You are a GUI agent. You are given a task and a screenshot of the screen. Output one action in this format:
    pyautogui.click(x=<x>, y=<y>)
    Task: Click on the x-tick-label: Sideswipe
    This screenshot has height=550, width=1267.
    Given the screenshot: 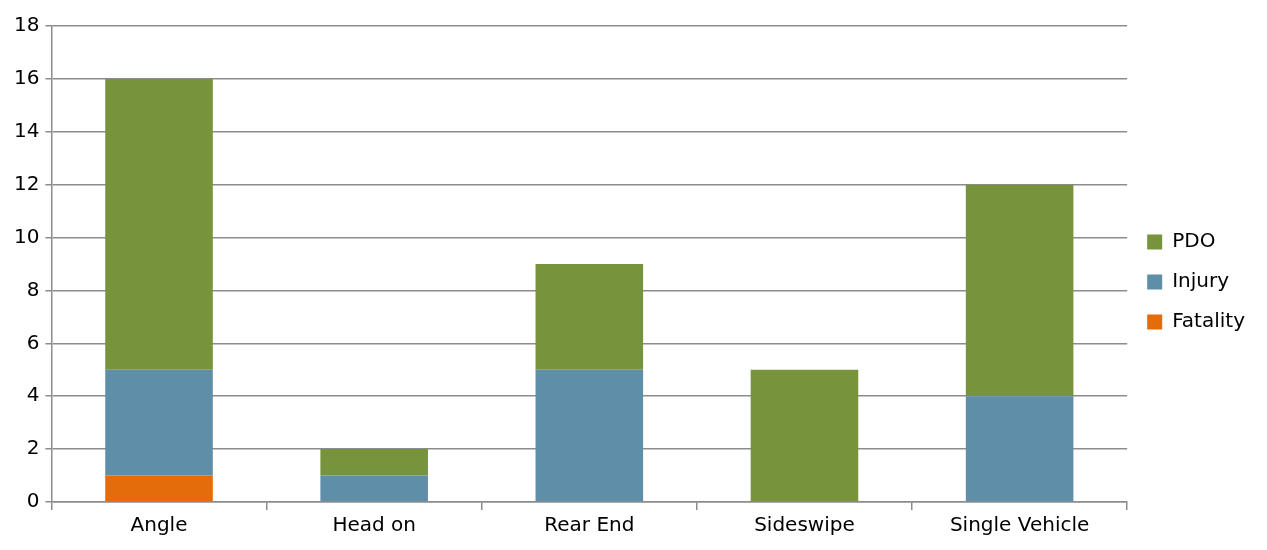 What is the action you would take?
    pyautogui.click(x=804, y=524)
    